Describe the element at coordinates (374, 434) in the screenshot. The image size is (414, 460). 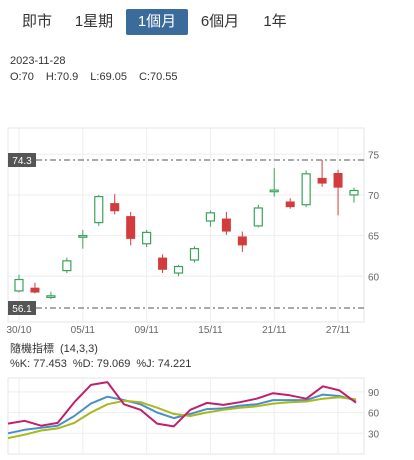
I see `kdj-y-tick-label: 30` at that location.